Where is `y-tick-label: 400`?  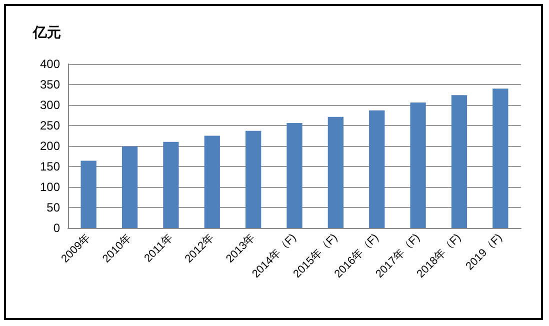
y-tick-label: 400 is located at coordinates (50, 64).